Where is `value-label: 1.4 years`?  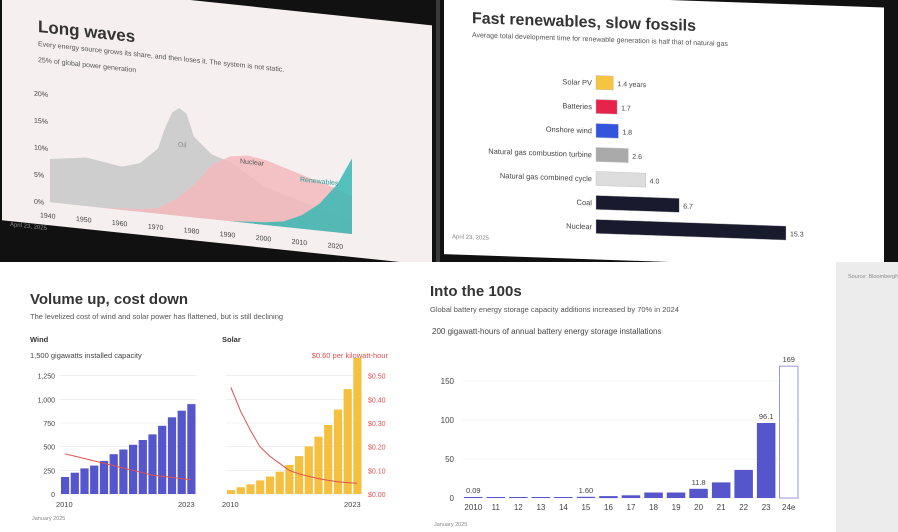
value-label: 1.4 years is located at coordinates (631, 85).